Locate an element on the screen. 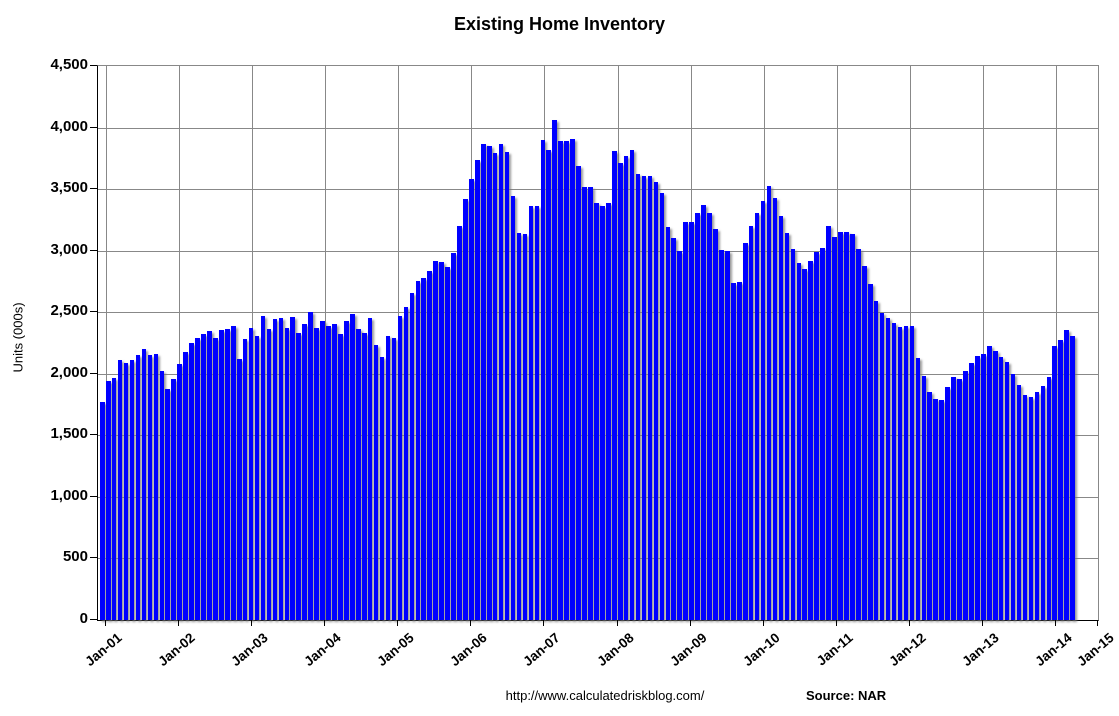 This screenshot has height=716, width=1119. y-tick-label: 4,000 is located at coordinates (69, 126).